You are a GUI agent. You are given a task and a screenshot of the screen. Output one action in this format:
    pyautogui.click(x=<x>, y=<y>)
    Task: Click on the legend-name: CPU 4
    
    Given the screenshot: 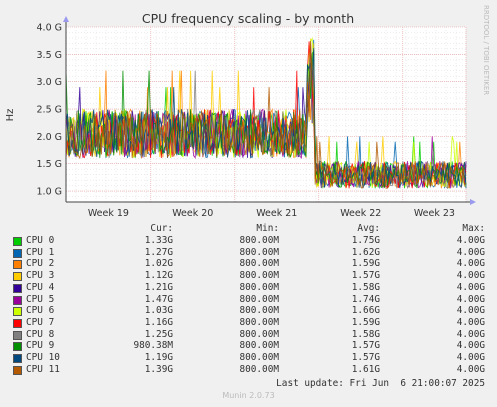 What is the action you would take?
    pyautogui.click(x=40, y=287)
    